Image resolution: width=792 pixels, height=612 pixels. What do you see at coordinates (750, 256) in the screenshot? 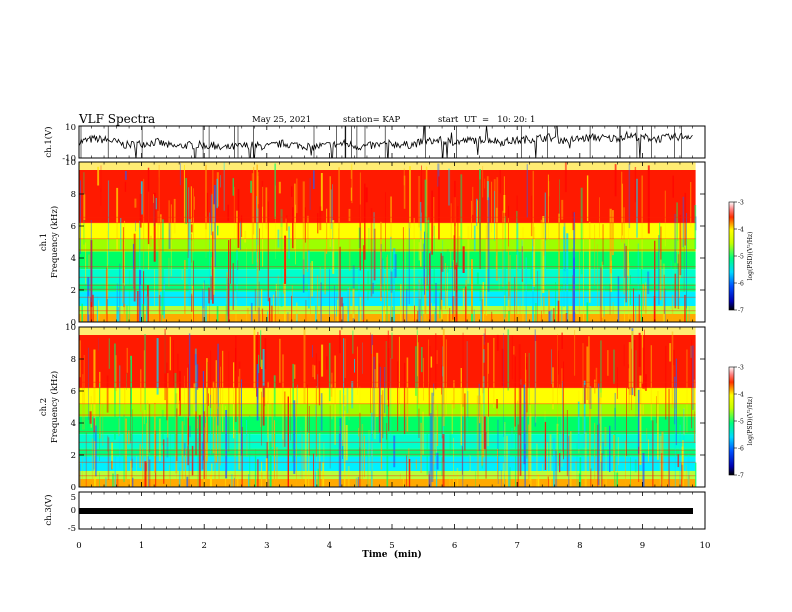
I see `ch1-colorbar-label: log(PSD)(V²/Hz)` at bounding box center [750, 256].